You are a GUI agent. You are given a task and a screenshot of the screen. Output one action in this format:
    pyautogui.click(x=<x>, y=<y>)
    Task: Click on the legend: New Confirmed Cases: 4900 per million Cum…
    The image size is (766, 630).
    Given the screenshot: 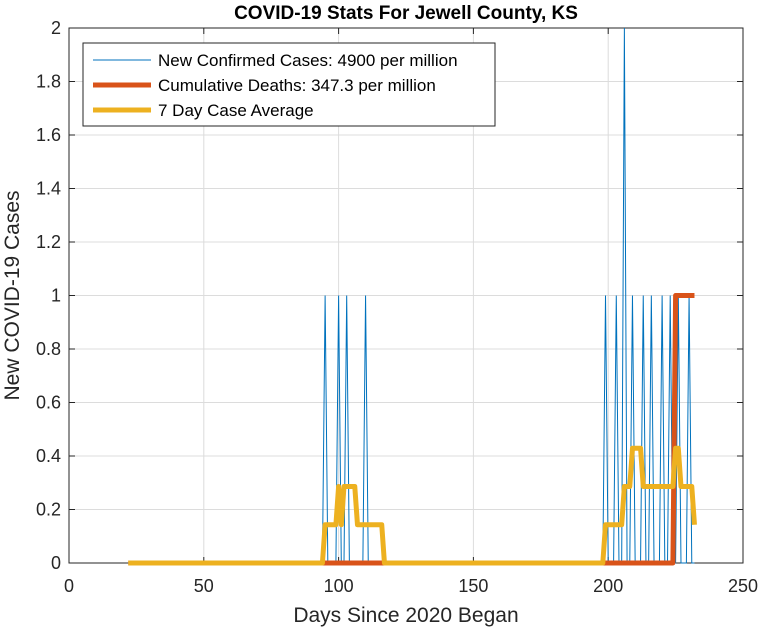 What is the action you would take?
    pyautogui.click(x=289, y=84)
    